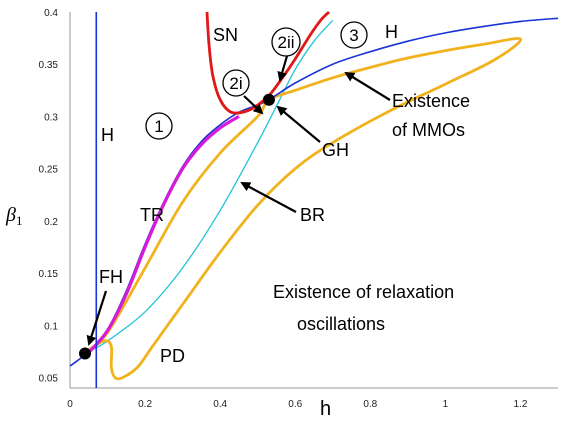 Image resolution: width=572 pixels, height=429 pixels. Describe the element at coordinates (163, 234) in the screenshot. I see `series-tr-curve` at that location.